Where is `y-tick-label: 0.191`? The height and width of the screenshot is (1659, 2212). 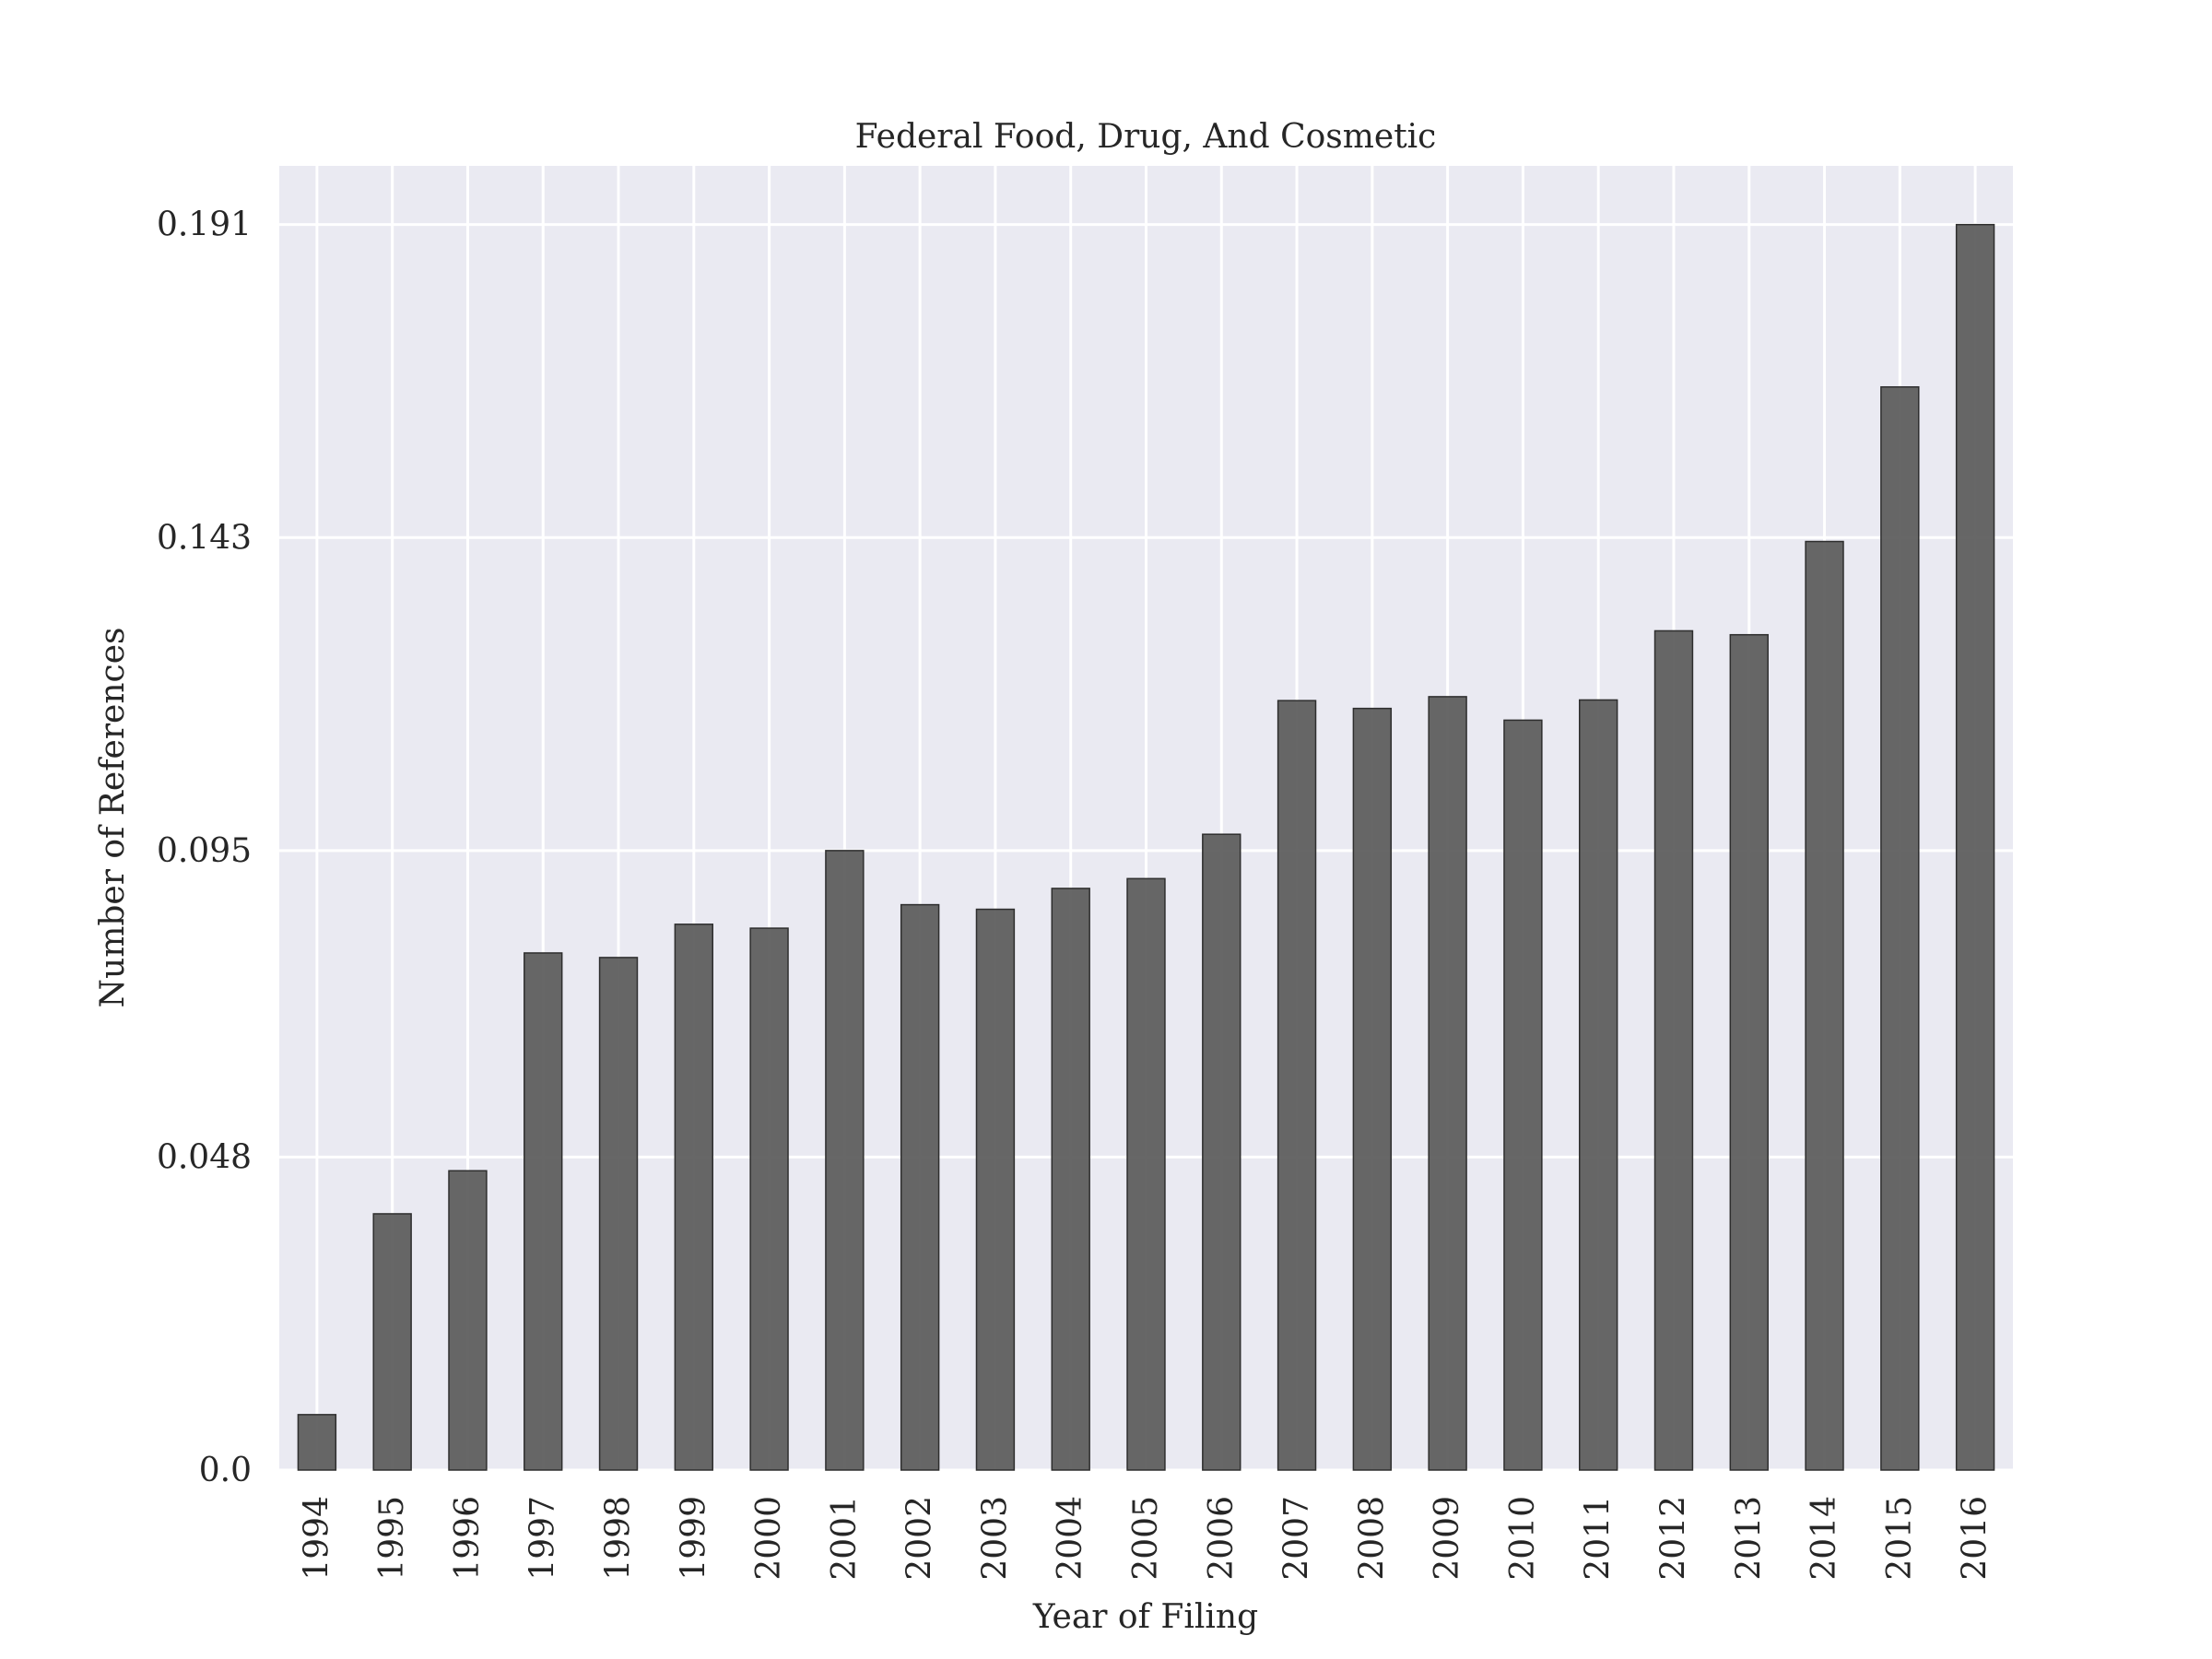 y-tick-label: 0.191 is located at coordinates (204, 225).